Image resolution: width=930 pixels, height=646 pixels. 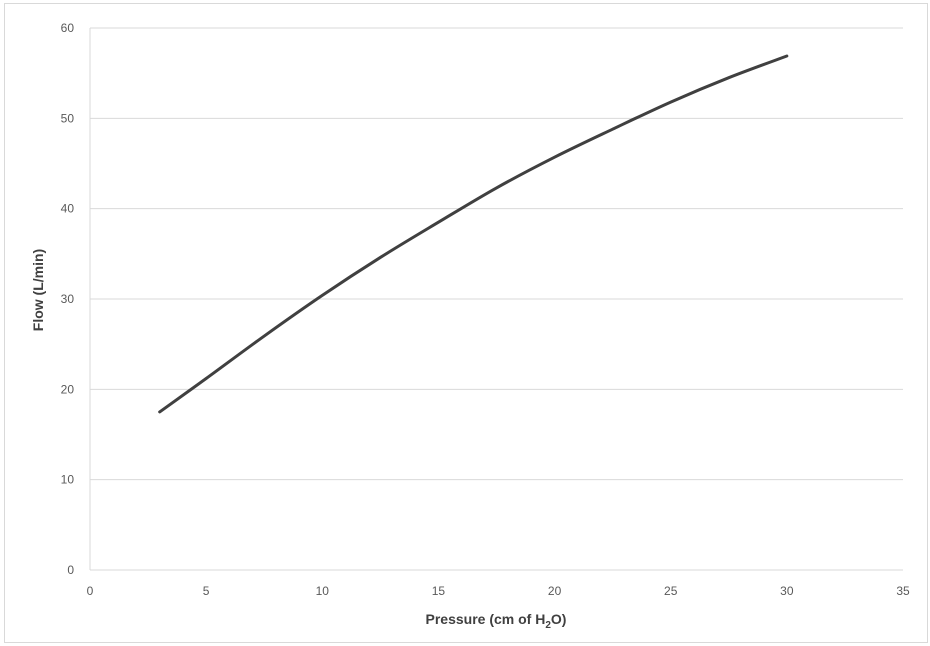 What do you see at coordinates (68, 118) in the screenshot?
I see `y-tick-label: 50` at bounding box center [68, 118].